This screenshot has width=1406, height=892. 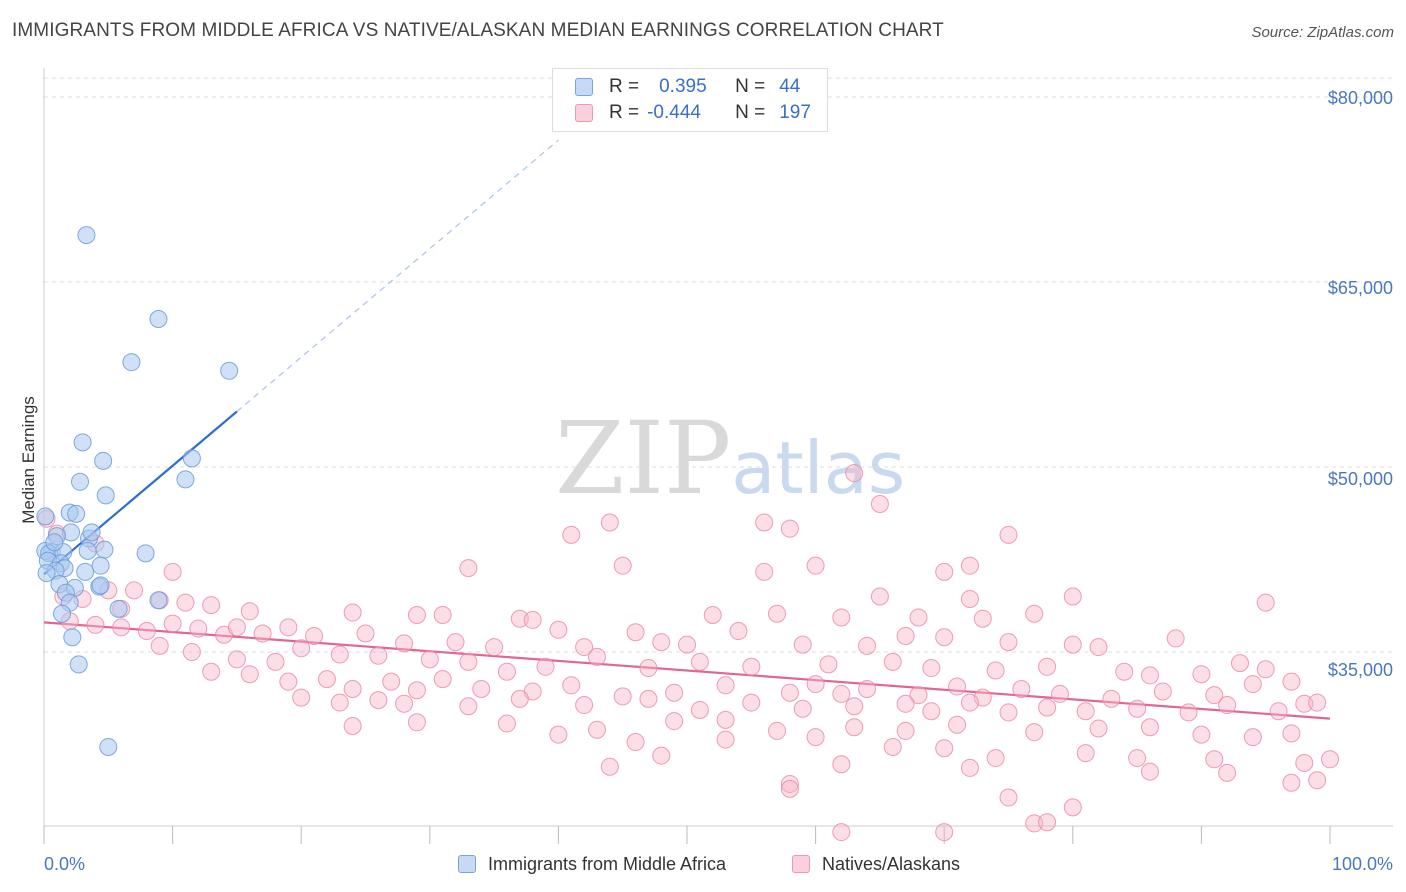 What do you see at coordinates (674, 112) in the screenshot?
I see `legend-r-value: -0.444` at bounding box center [674, 112].